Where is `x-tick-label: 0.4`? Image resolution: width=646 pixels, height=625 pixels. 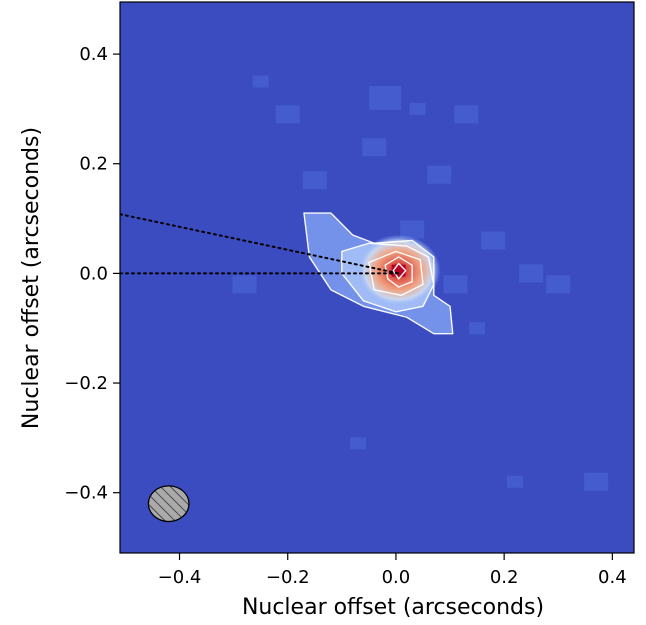
x-tick-label: 0.4 is located at coordinates (612, 577).